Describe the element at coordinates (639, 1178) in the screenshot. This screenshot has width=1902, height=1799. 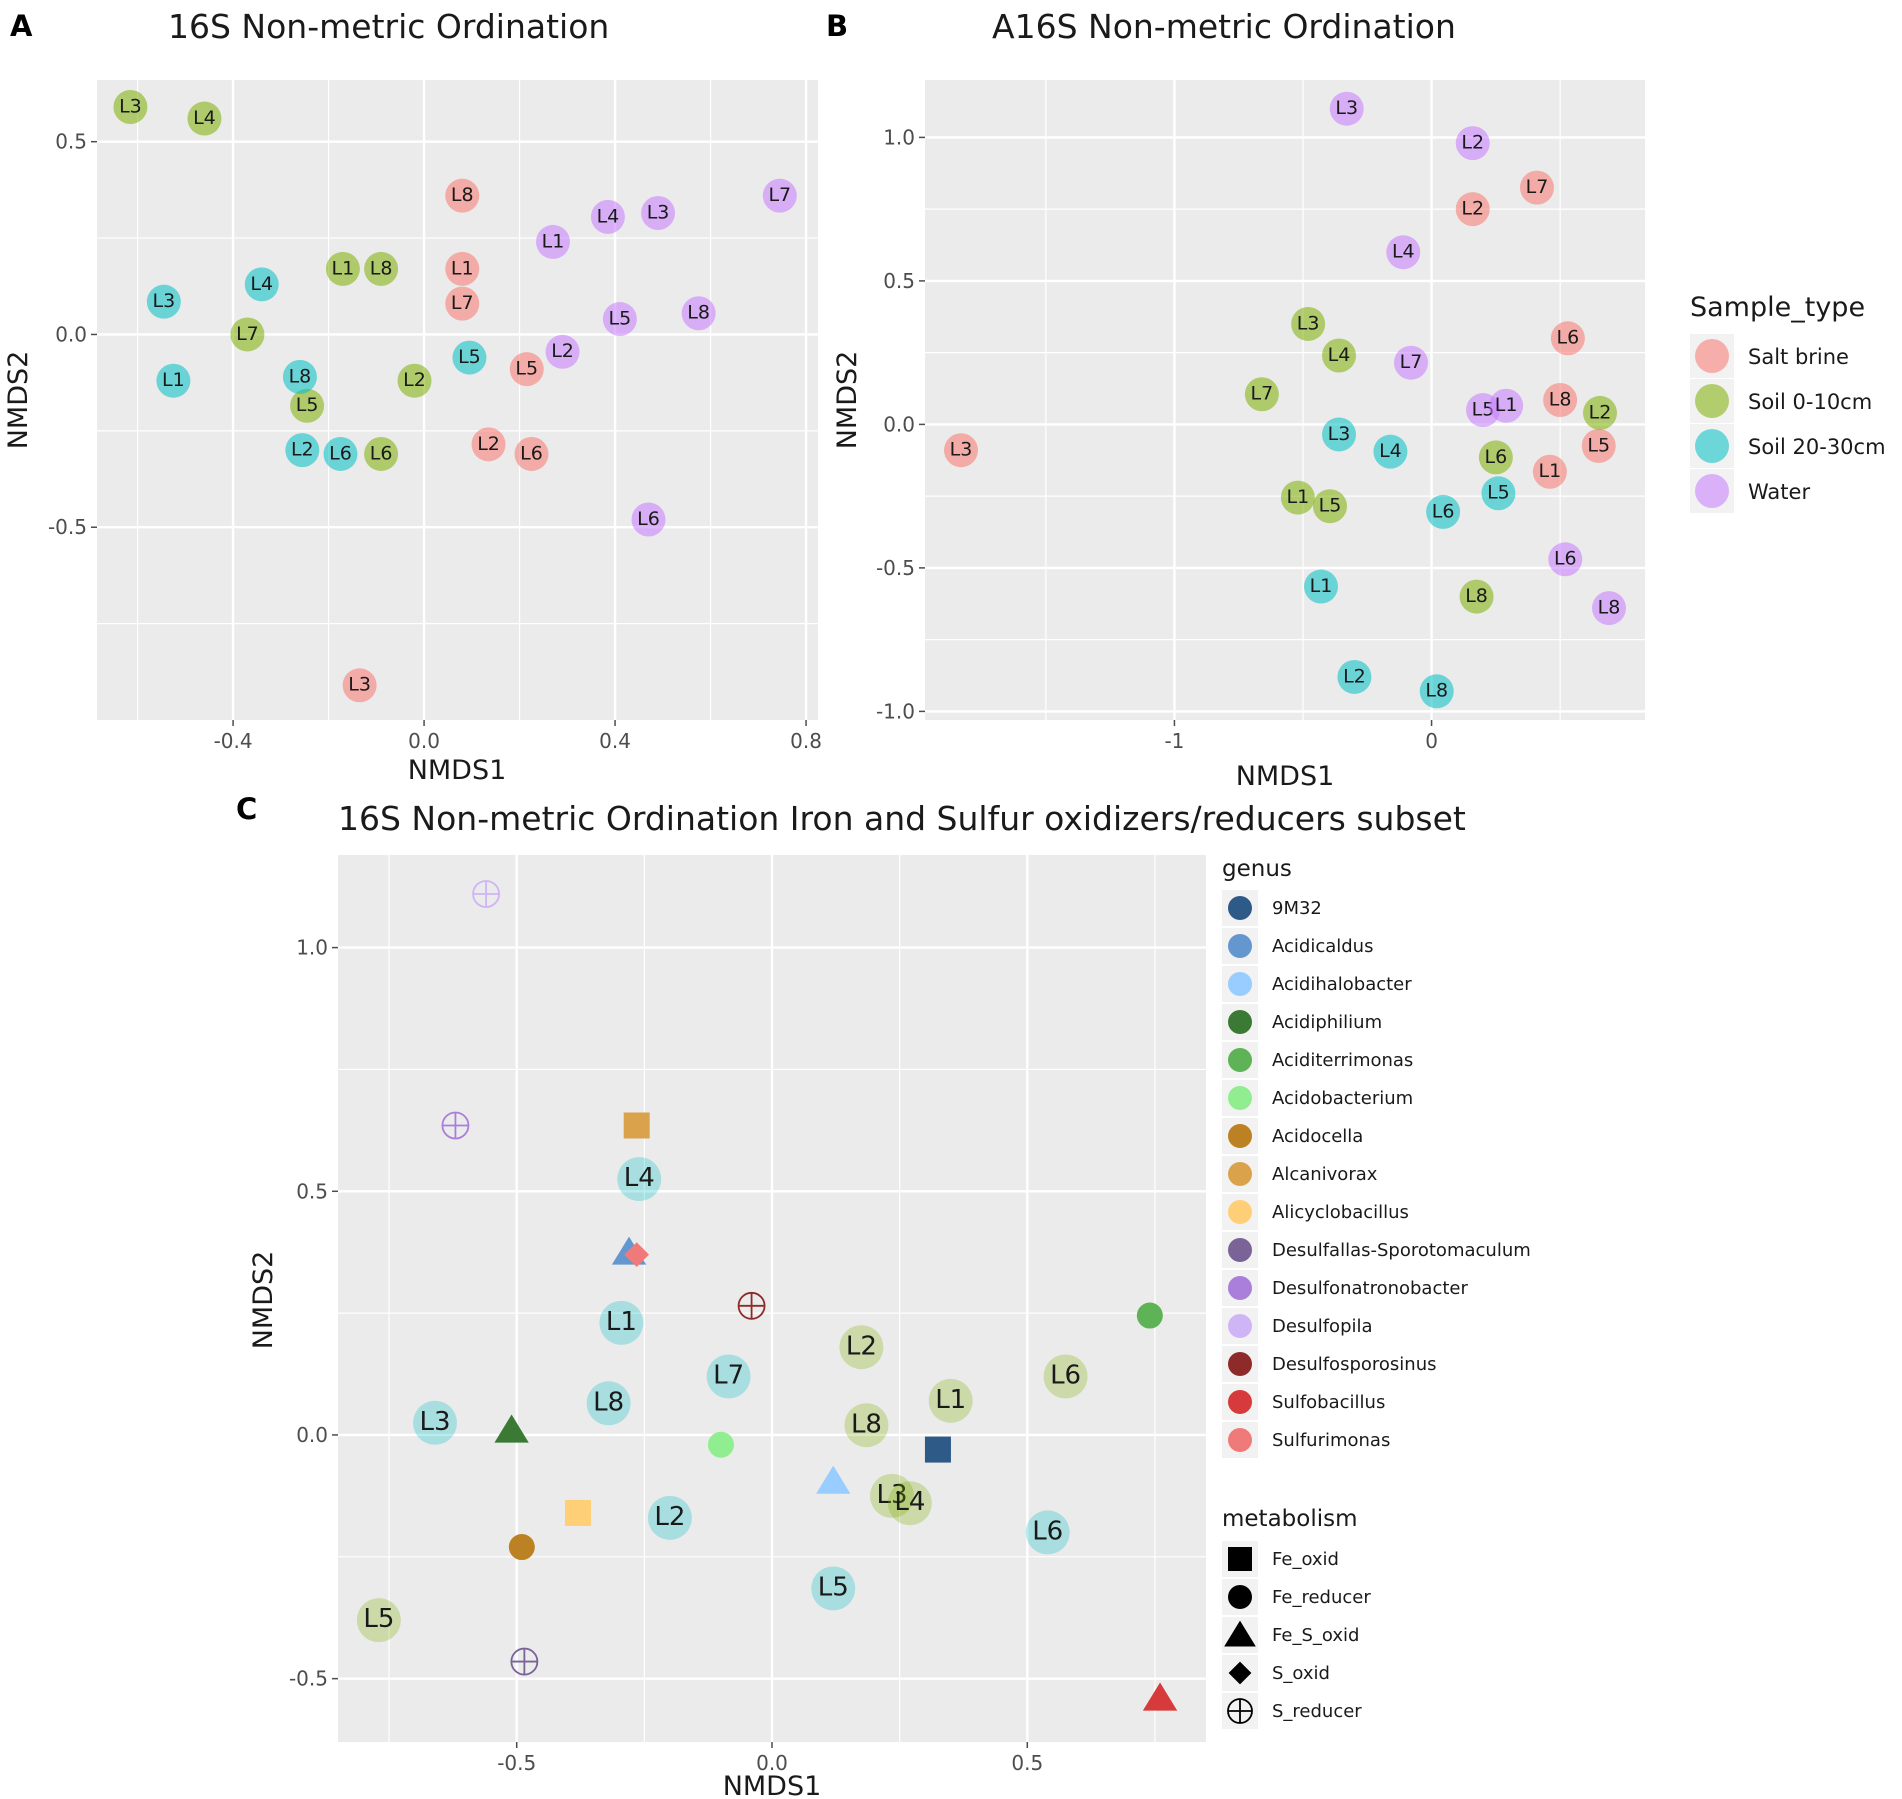
I see `panel-c-sample-point-label: L4` at that location.